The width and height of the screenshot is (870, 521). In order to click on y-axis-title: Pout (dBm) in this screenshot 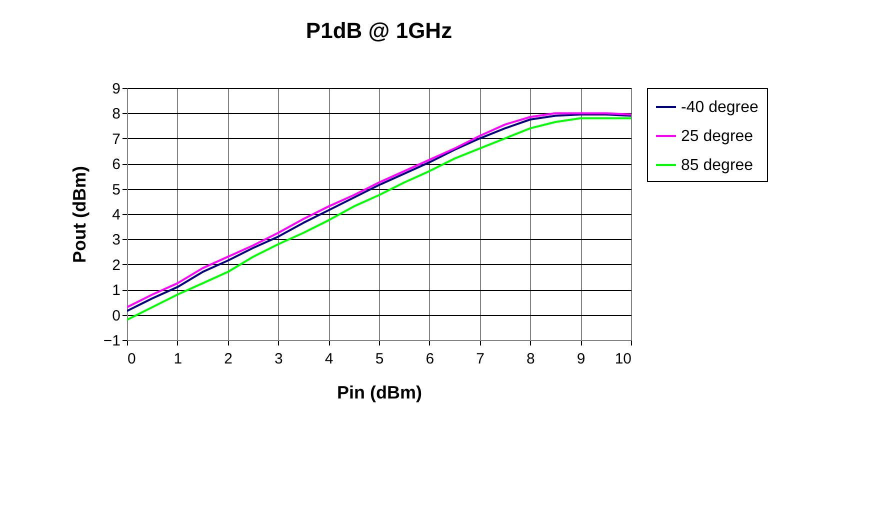, I will do `click(79, 214)`.